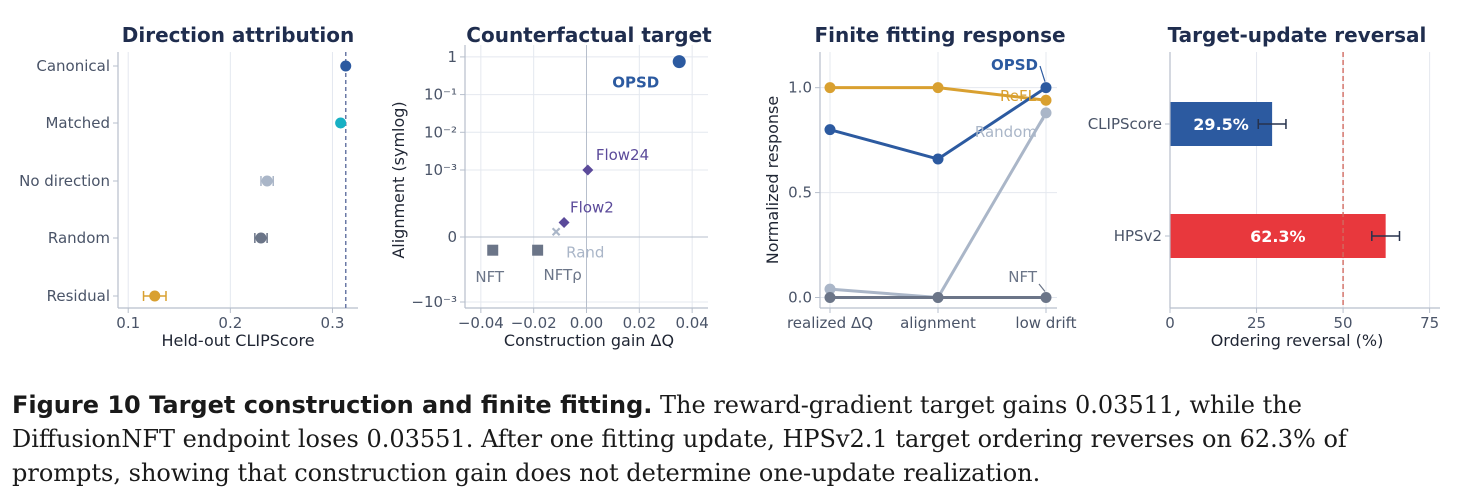 The width and height of the screenshot is (1469, 493). I want to click on x-tick-label: 0.02, so click(639, 323).